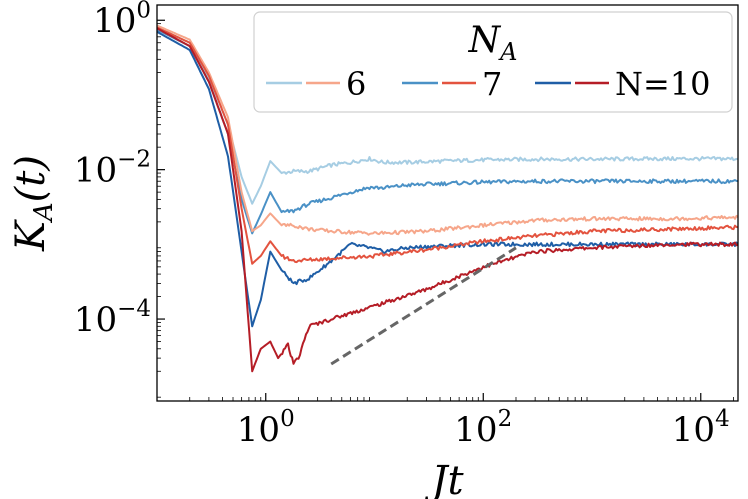 This screenshot has width=748, height=499. Describe the element at coordinates (492, 84) in the screenshot. I see `legend-label: 7` at that location.